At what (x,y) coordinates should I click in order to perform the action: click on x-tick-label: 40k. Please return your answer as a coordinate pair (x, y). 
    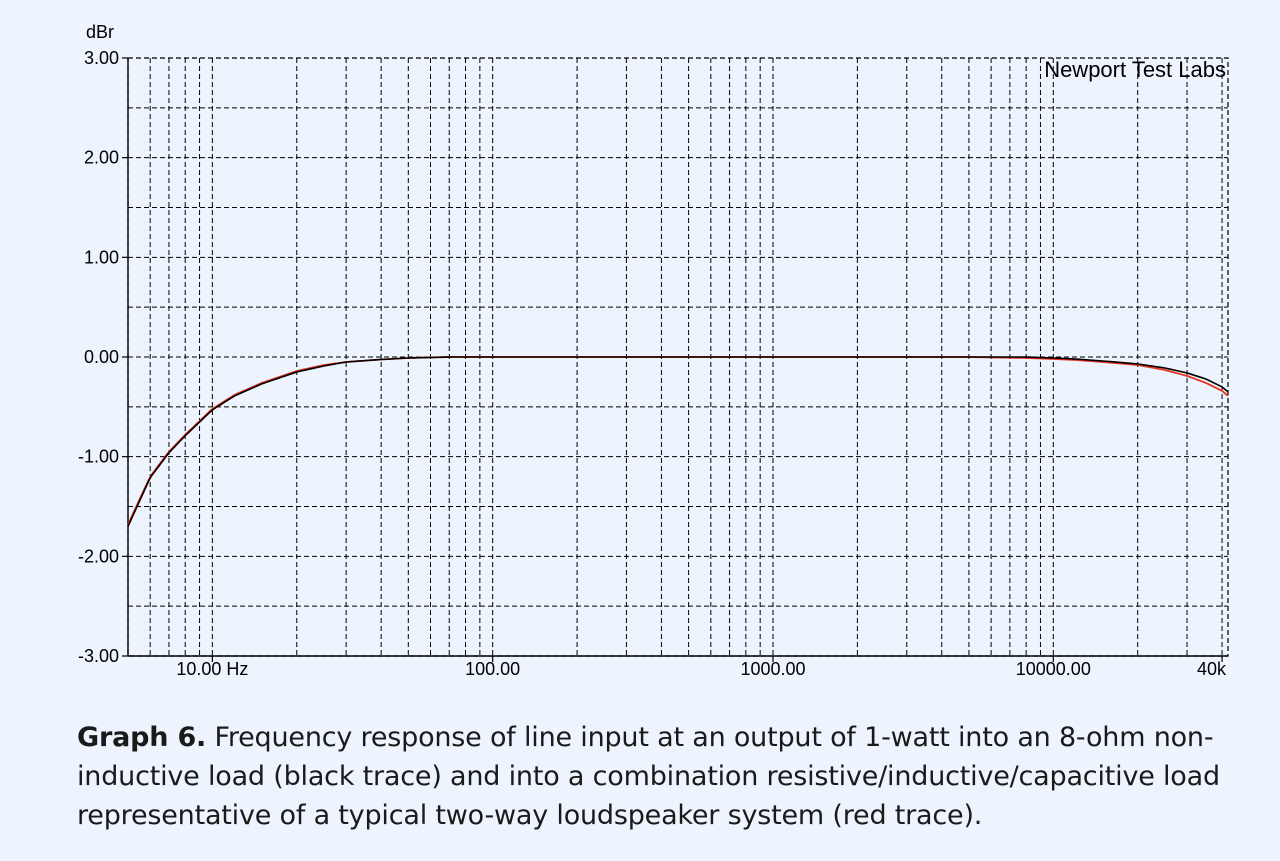
    Looking at the image, I should click on (1212, 669).